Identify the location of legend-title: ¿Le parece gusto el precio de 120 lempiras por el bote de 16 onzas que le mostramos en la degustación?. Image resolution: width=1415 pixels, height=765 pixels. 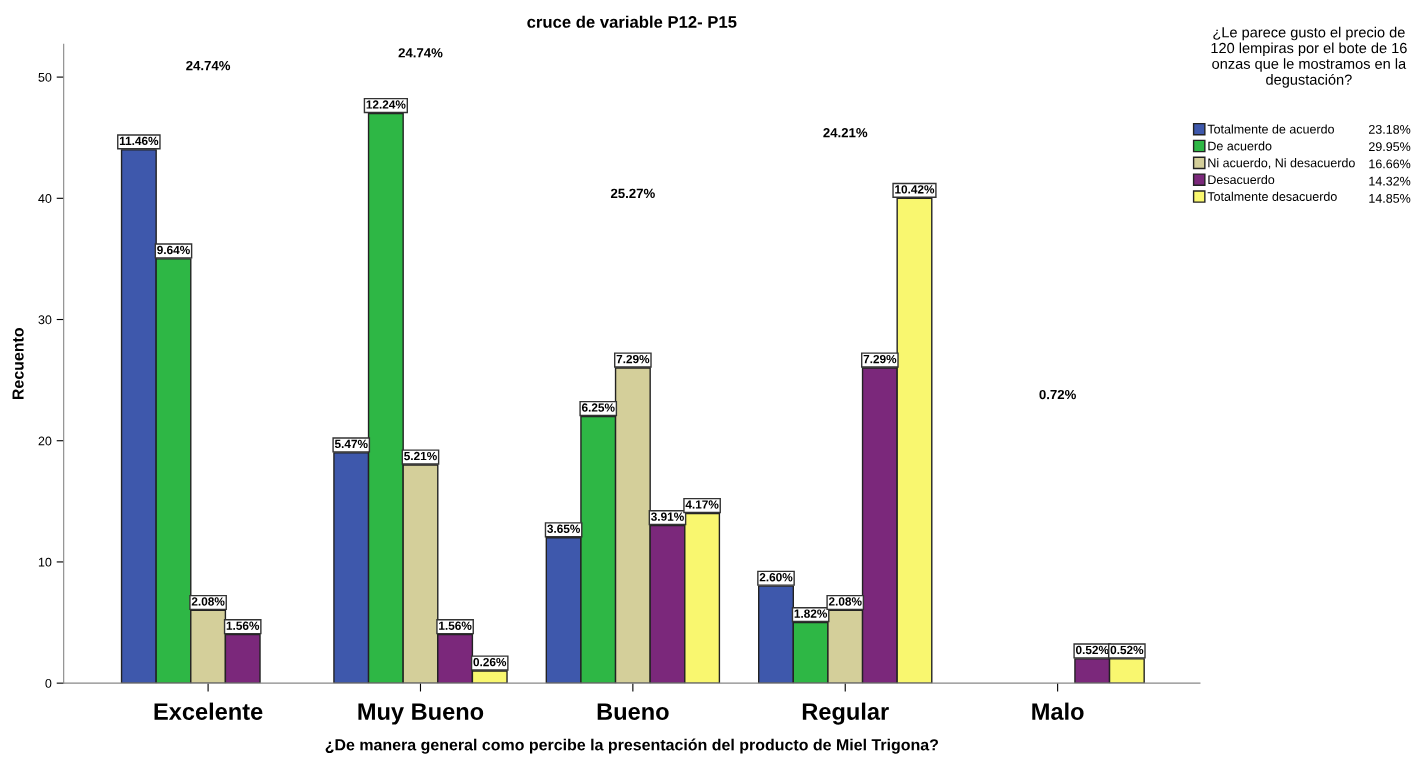
(1309, 57).